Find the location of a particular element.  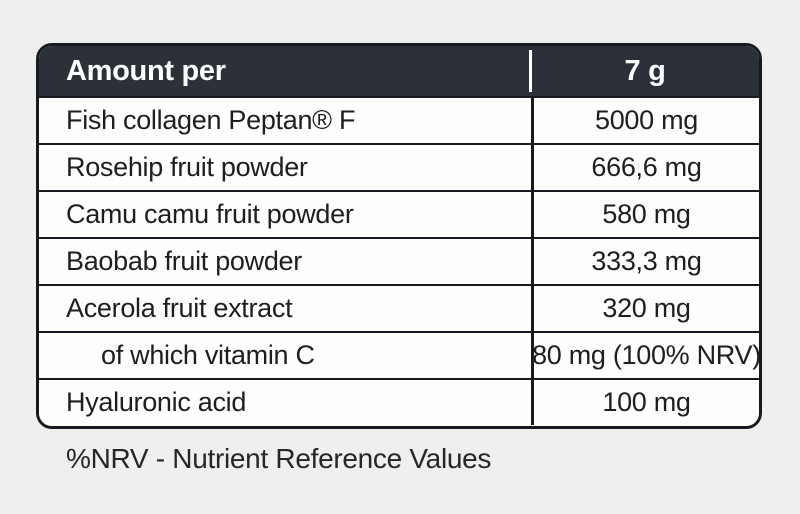

ingredient-amount: 80 mg (100% NRV) is located at coordinates (645, 355).